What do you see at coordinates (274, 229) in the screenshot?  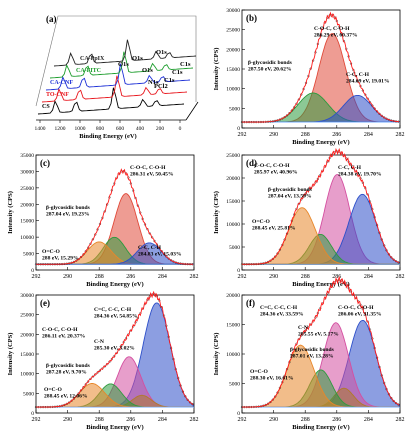 I see `component-value: 288.45 eV, 25.81%` at bounding box center [274, 229].